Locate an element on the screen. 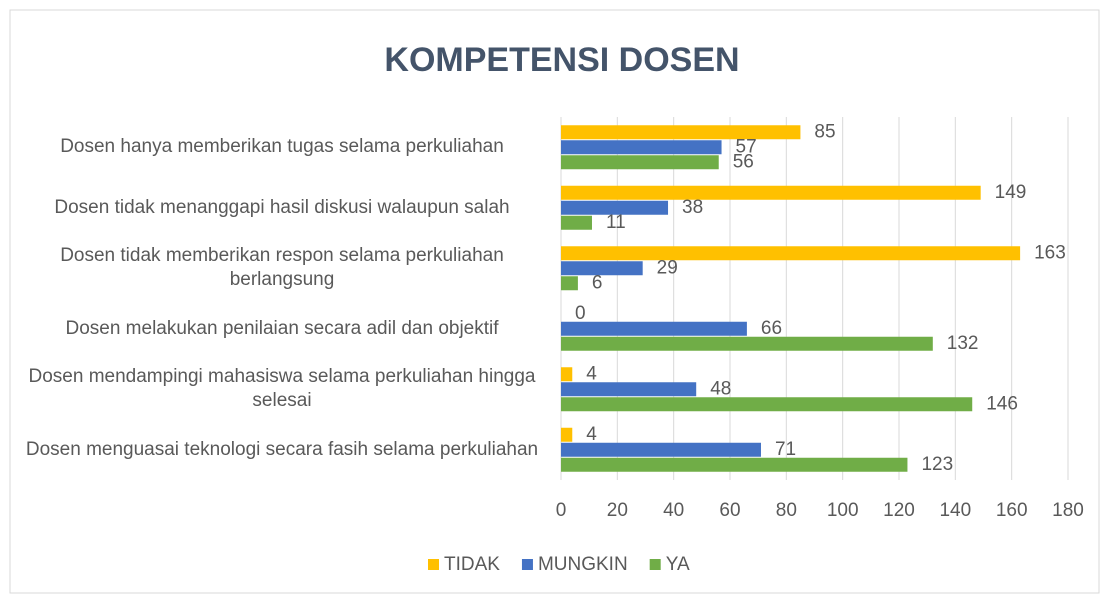 This screenshot has width=1102, height=596. x-tick-label: 160 is located at coordinates (1012, 510).